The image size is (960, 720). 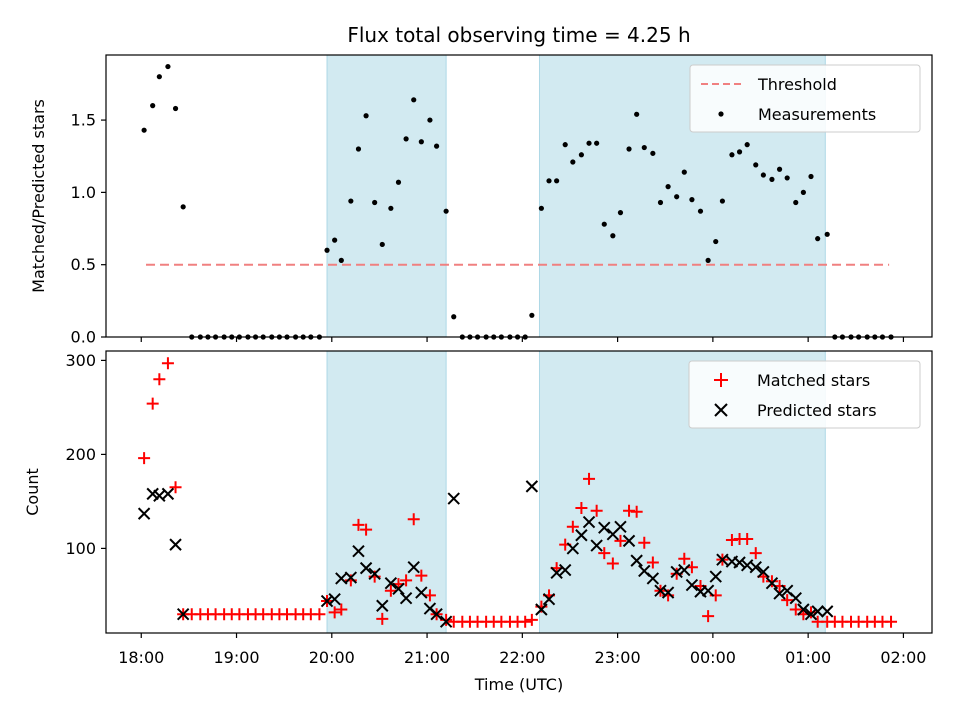 What do you see at coordinates (83, 264) in the screenshot?
I see `y-tick-label: 0.5` at bounding box center [83, 264].